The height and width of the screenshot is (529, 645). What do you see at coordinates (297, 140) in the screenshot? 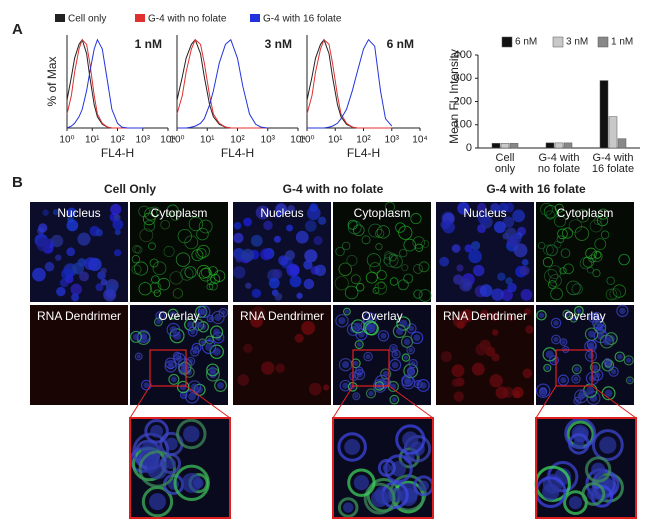
I see `x-tick-label: 10⁴` at bounding box center [297, 140].